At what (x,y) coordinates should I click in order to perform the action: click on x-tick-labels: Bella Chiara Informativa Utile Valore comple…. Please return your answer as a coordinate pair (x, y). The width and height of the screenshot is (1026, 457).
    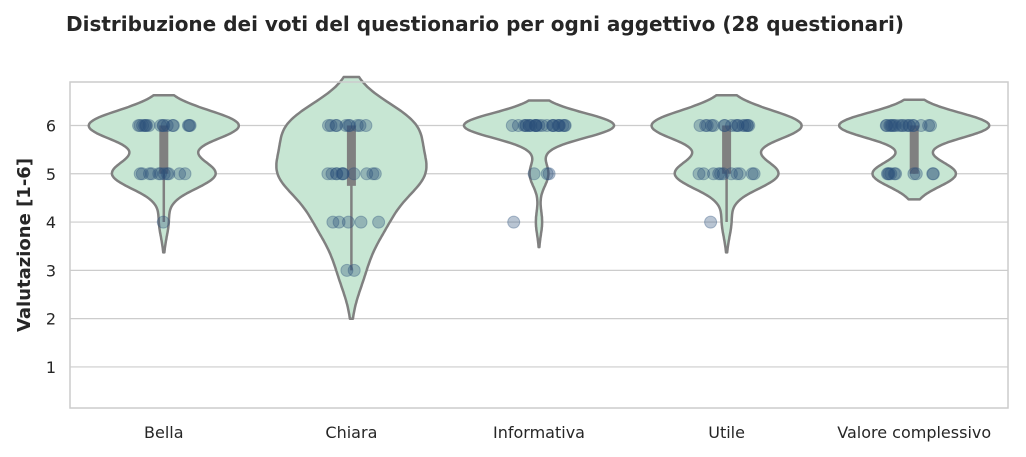
    Looking at the image, I should click on (567, 432).